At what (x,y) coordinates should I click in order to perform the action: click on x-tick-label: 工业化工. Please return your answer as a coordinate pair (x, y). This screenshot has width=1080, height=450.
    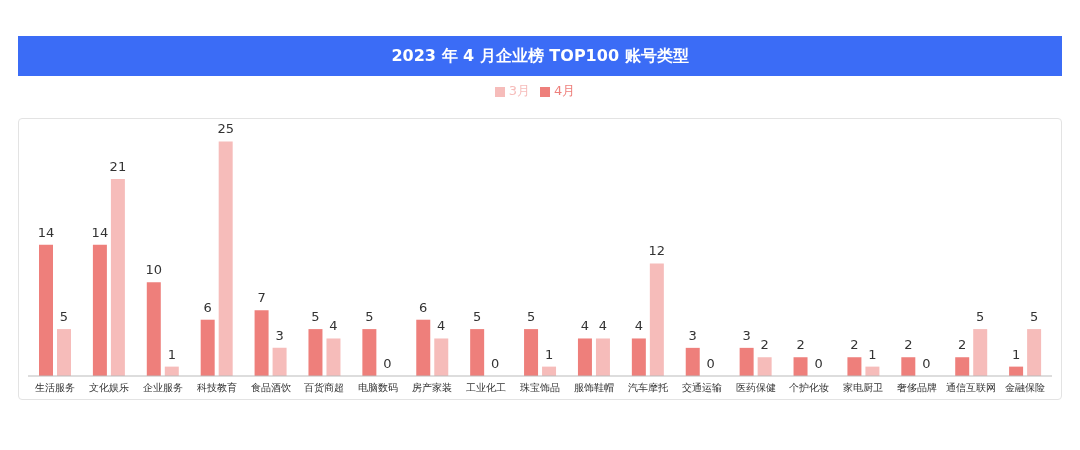
    Looking at the image, I should click on (486, 388).